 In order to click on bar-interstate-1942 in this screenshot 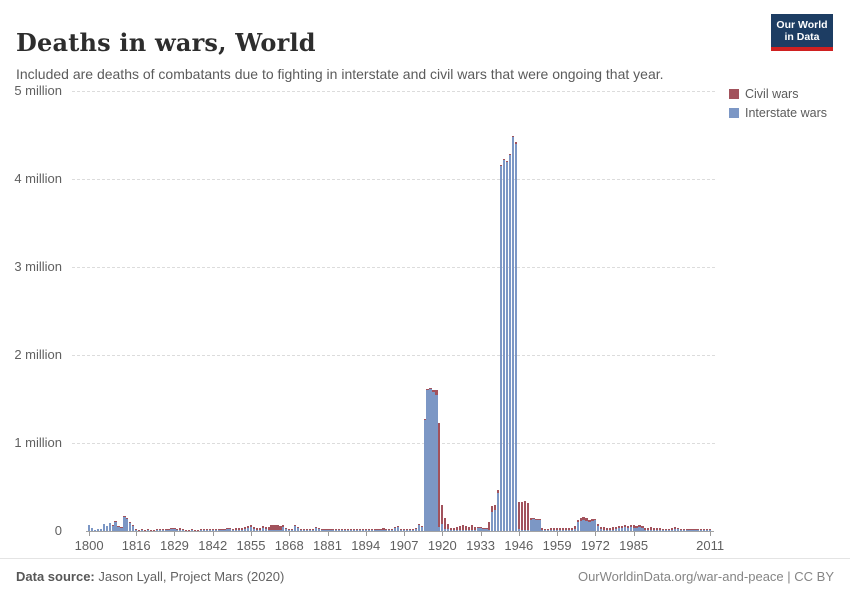, I will do `click(507, 346)`.